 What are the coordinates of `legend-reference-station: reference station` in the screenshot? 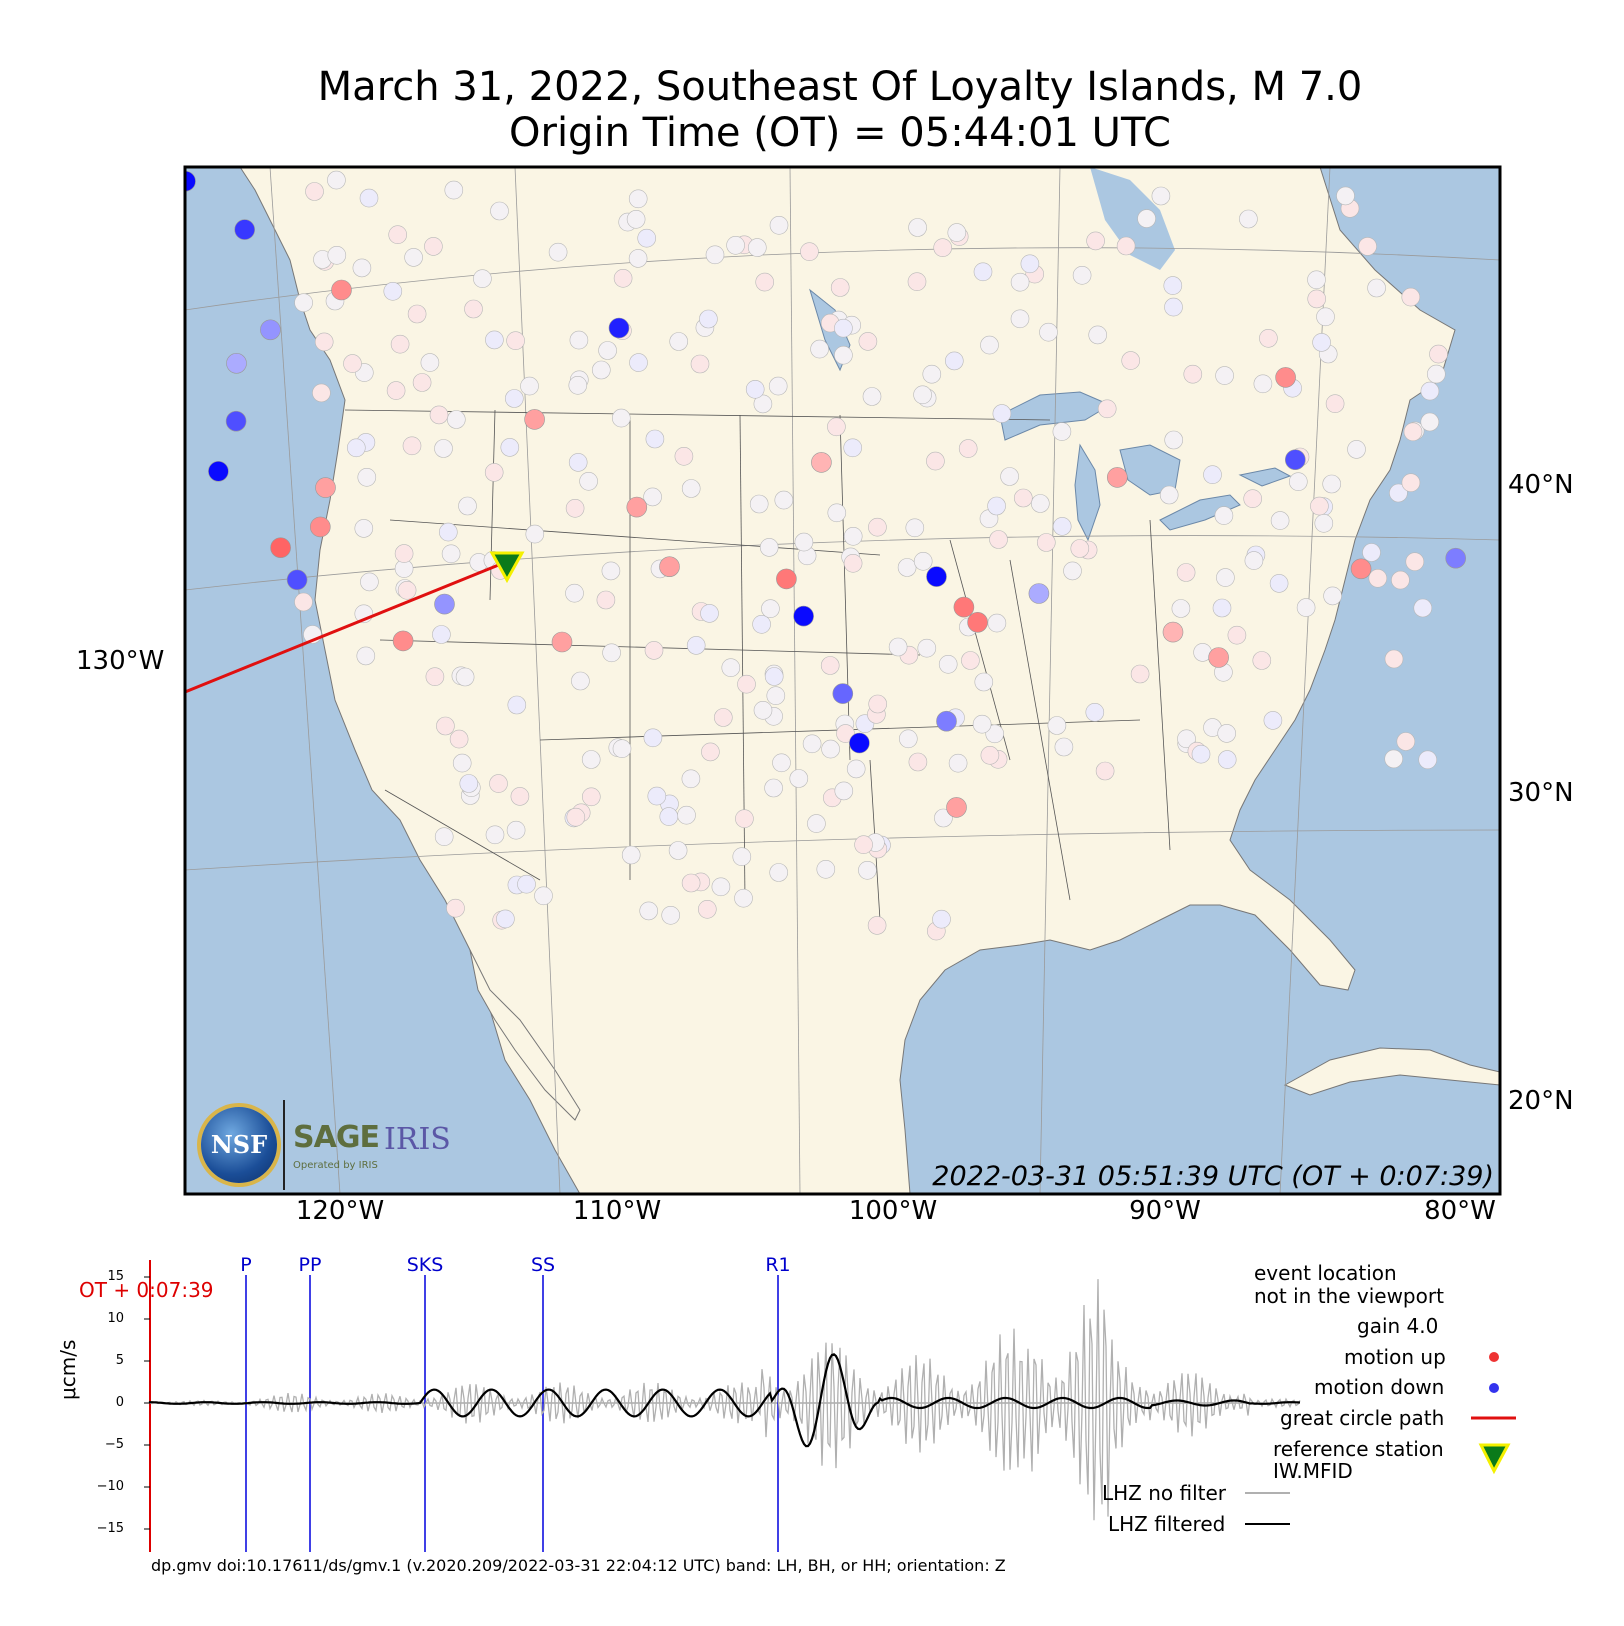 It's located at (1358, 1449).